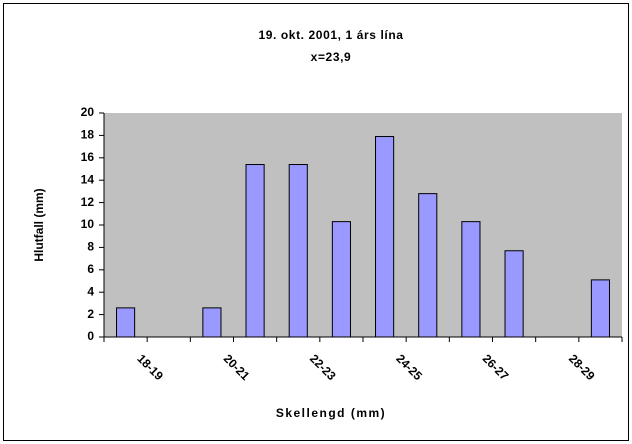 This screenshot has height=444, width=632. Describe the element at coordinates (90, 269) in the screenshot. I see `y-tick-label: 6` at that location.